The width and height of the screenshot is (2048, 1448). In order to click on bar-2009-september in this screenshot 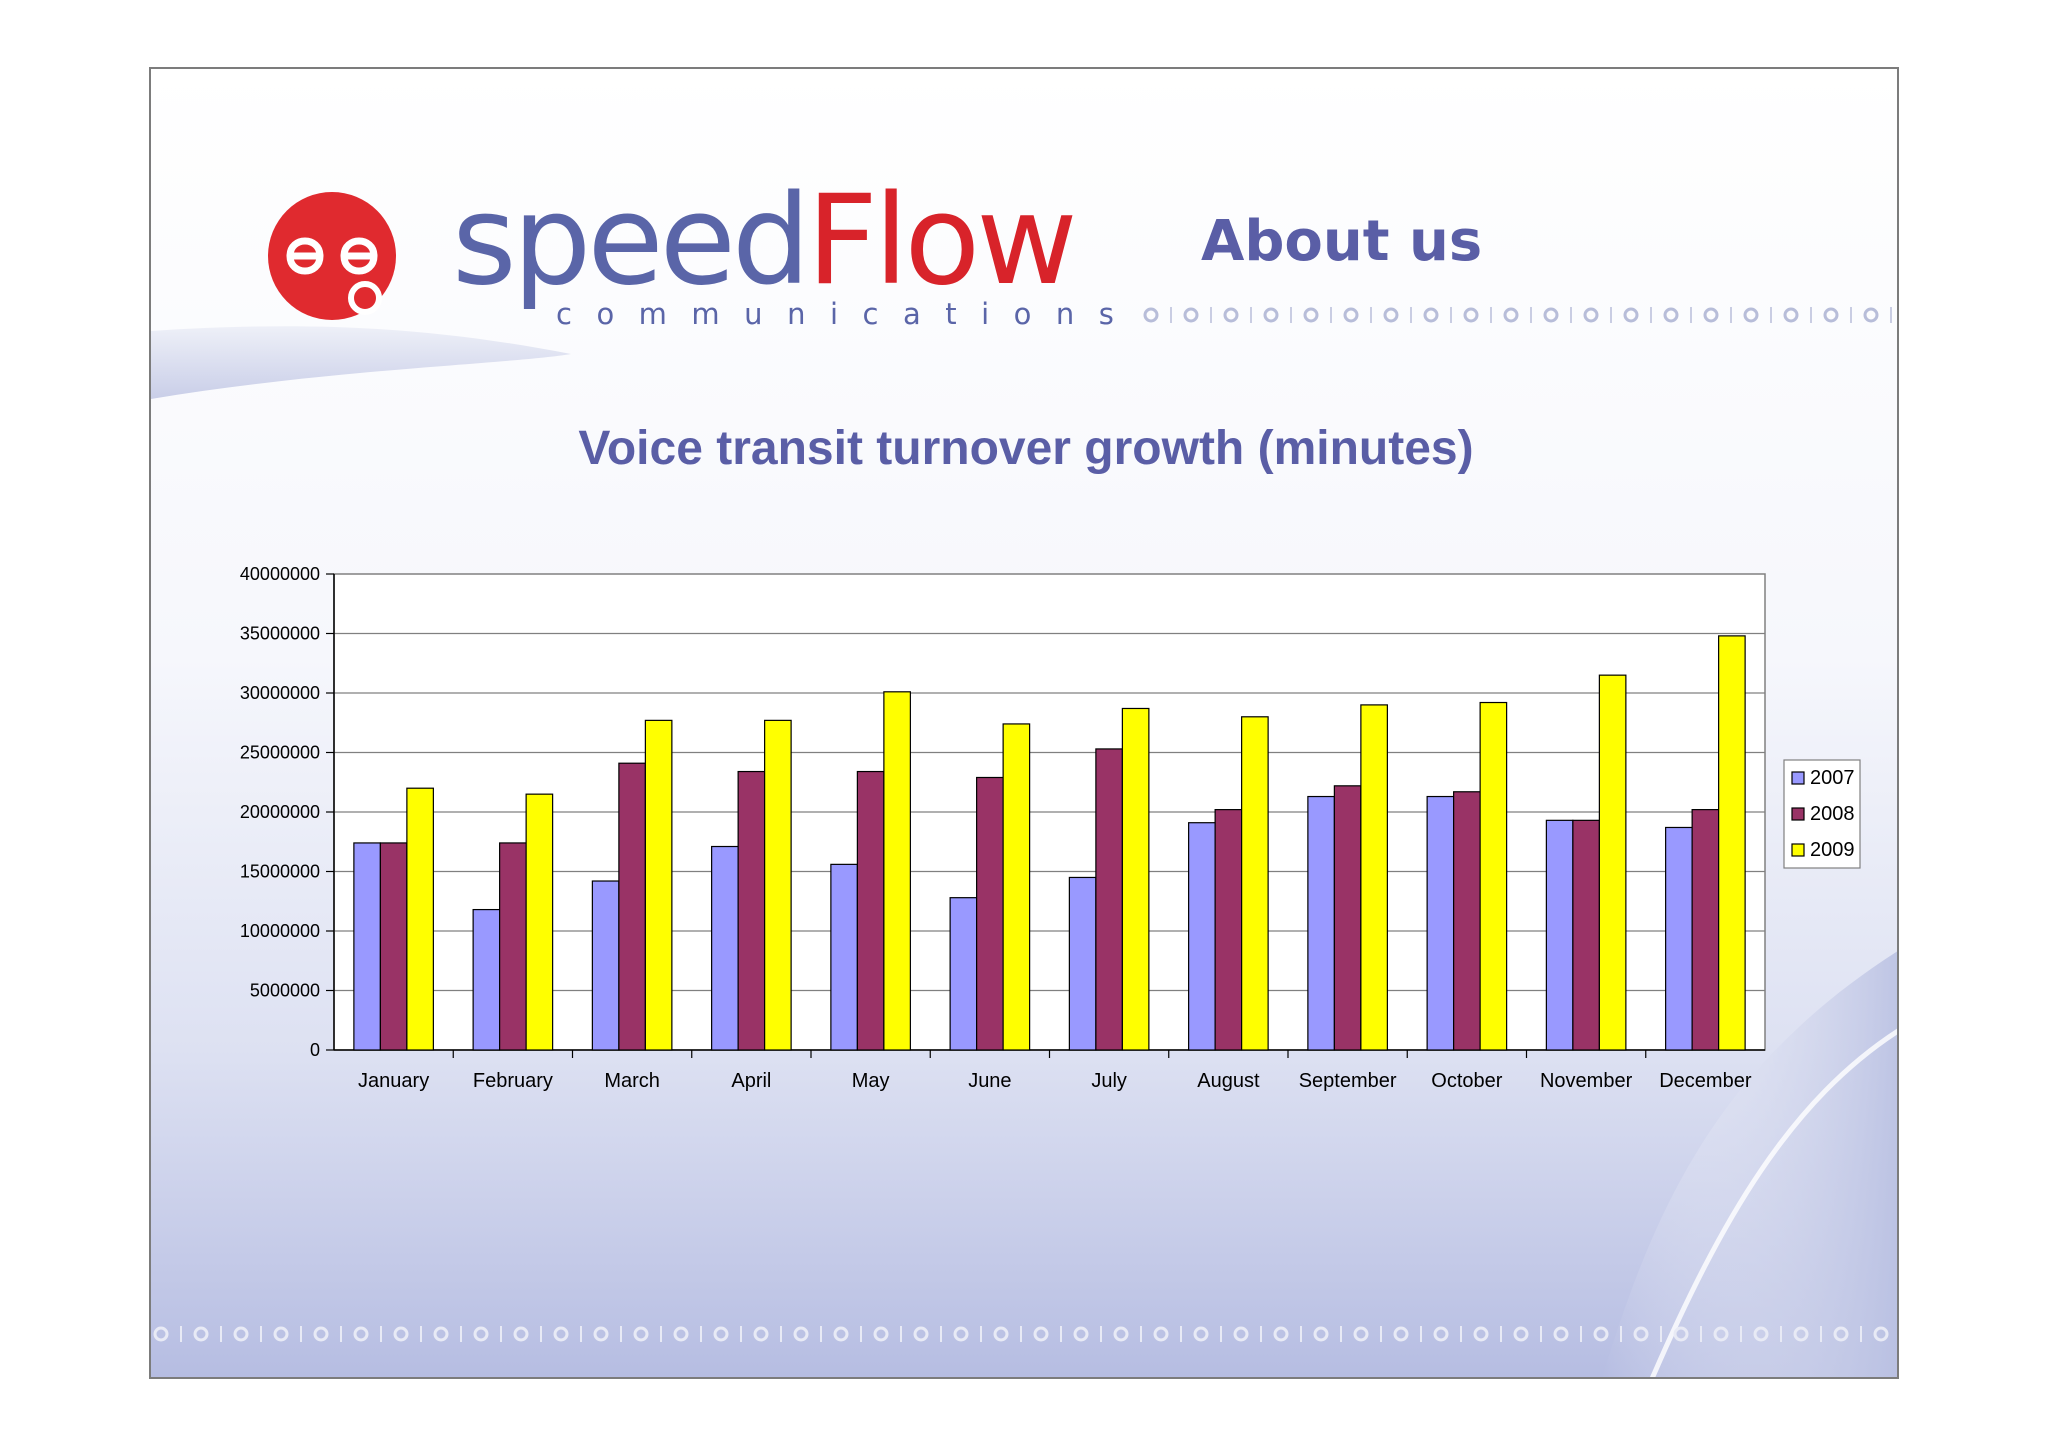, I will do `click(1374, 877)`.